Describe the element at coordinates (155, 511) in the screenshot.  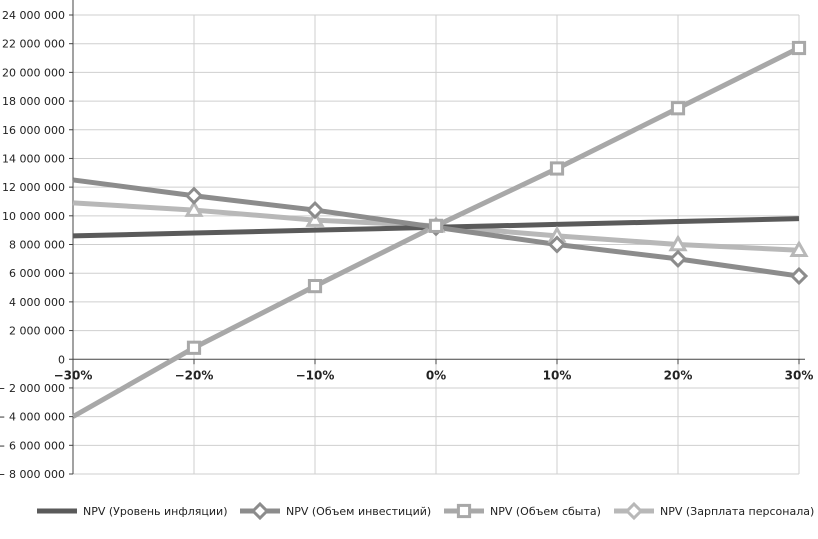
I see `legend-label: NPV (Уровень инфляции)` at that location.